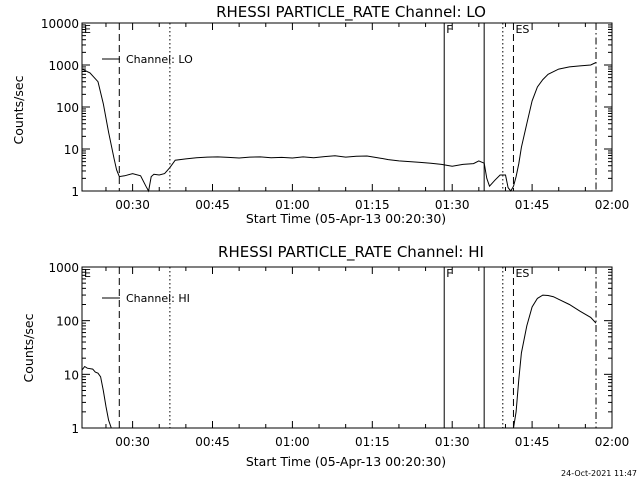 Image resolution: width=640 pixels, height=480 pixels. I want to click on panel-title: RHESSI PARTICLE_RATE Channel: HI, so click(351, 252).